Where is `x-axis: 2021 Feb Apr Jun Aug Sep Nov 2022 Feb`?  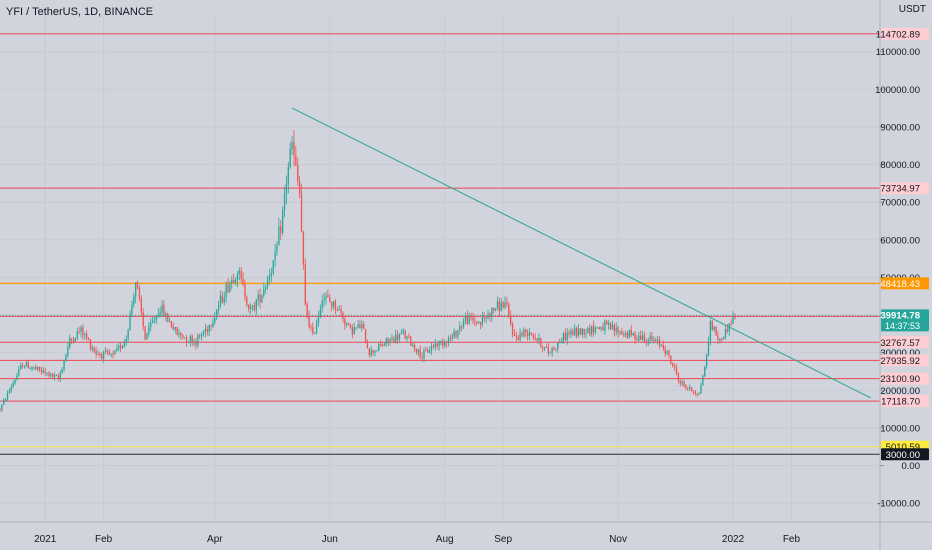 x-axis: 2021 Feb Apr Jun Aug Sep Nov 2022 Feb is located at coordinates (466, 533).